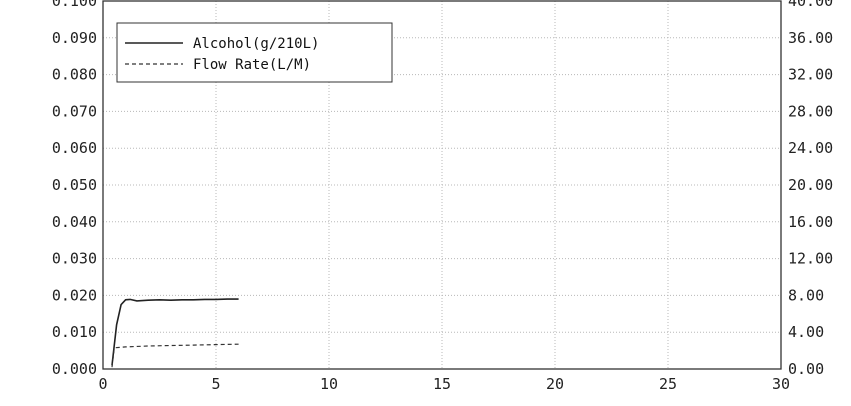 The height and width of the screenshot is (406, 851). Describe the element at coordinates (781, 384) in the screenshot. I see `x-tick-label: 30` at that location.